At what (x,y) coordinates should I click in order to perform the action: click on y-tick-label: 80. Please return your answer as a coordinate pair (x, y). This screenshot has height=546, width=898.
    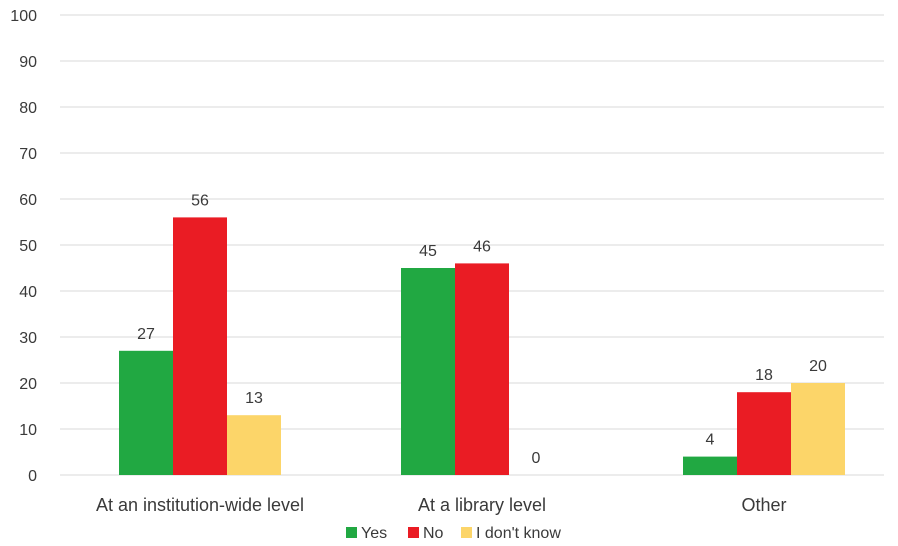
    Looking at the image, I should click on (28, 108).